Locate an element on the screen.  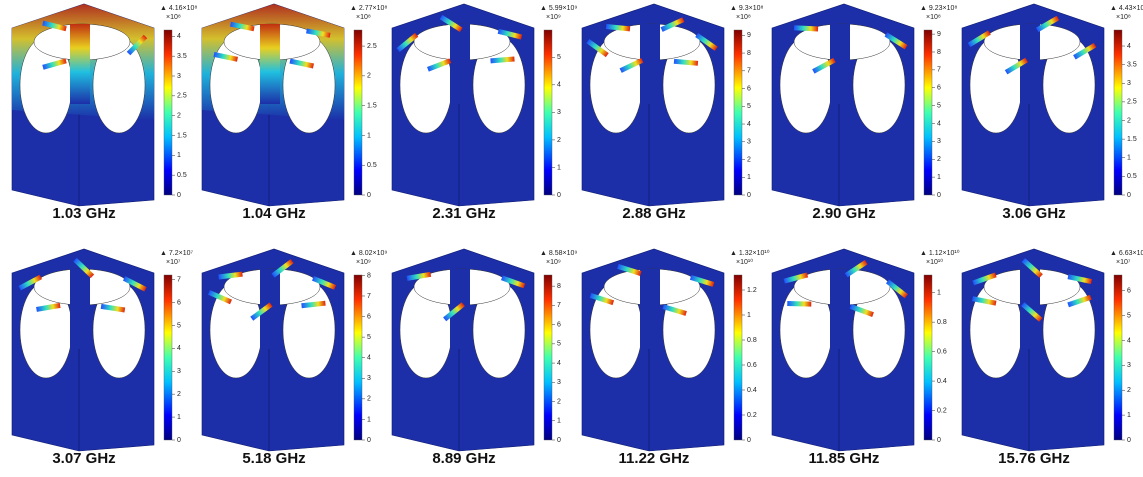
panel: ▲ 7.2×10⁷ ×10⁷ 0 1 2 3 4 5 6 7 3.07 GHz is located at coordinates (102, 357).